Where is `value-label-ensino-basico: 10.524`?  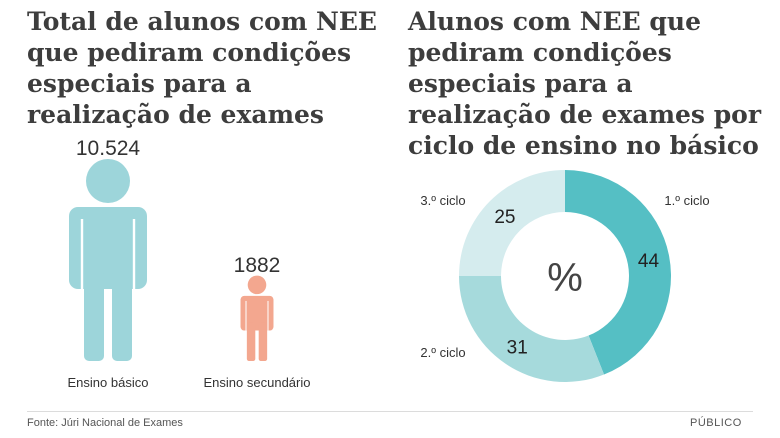
value-label-ensino-basico: 10.524 is located at coordinates (108, 148).